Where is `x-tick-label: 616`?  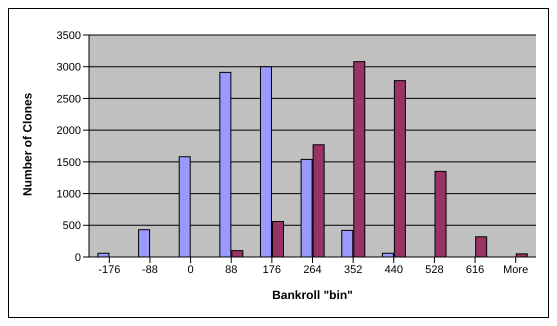 x-tick-label: 616 is located at coordinates (475, 270).